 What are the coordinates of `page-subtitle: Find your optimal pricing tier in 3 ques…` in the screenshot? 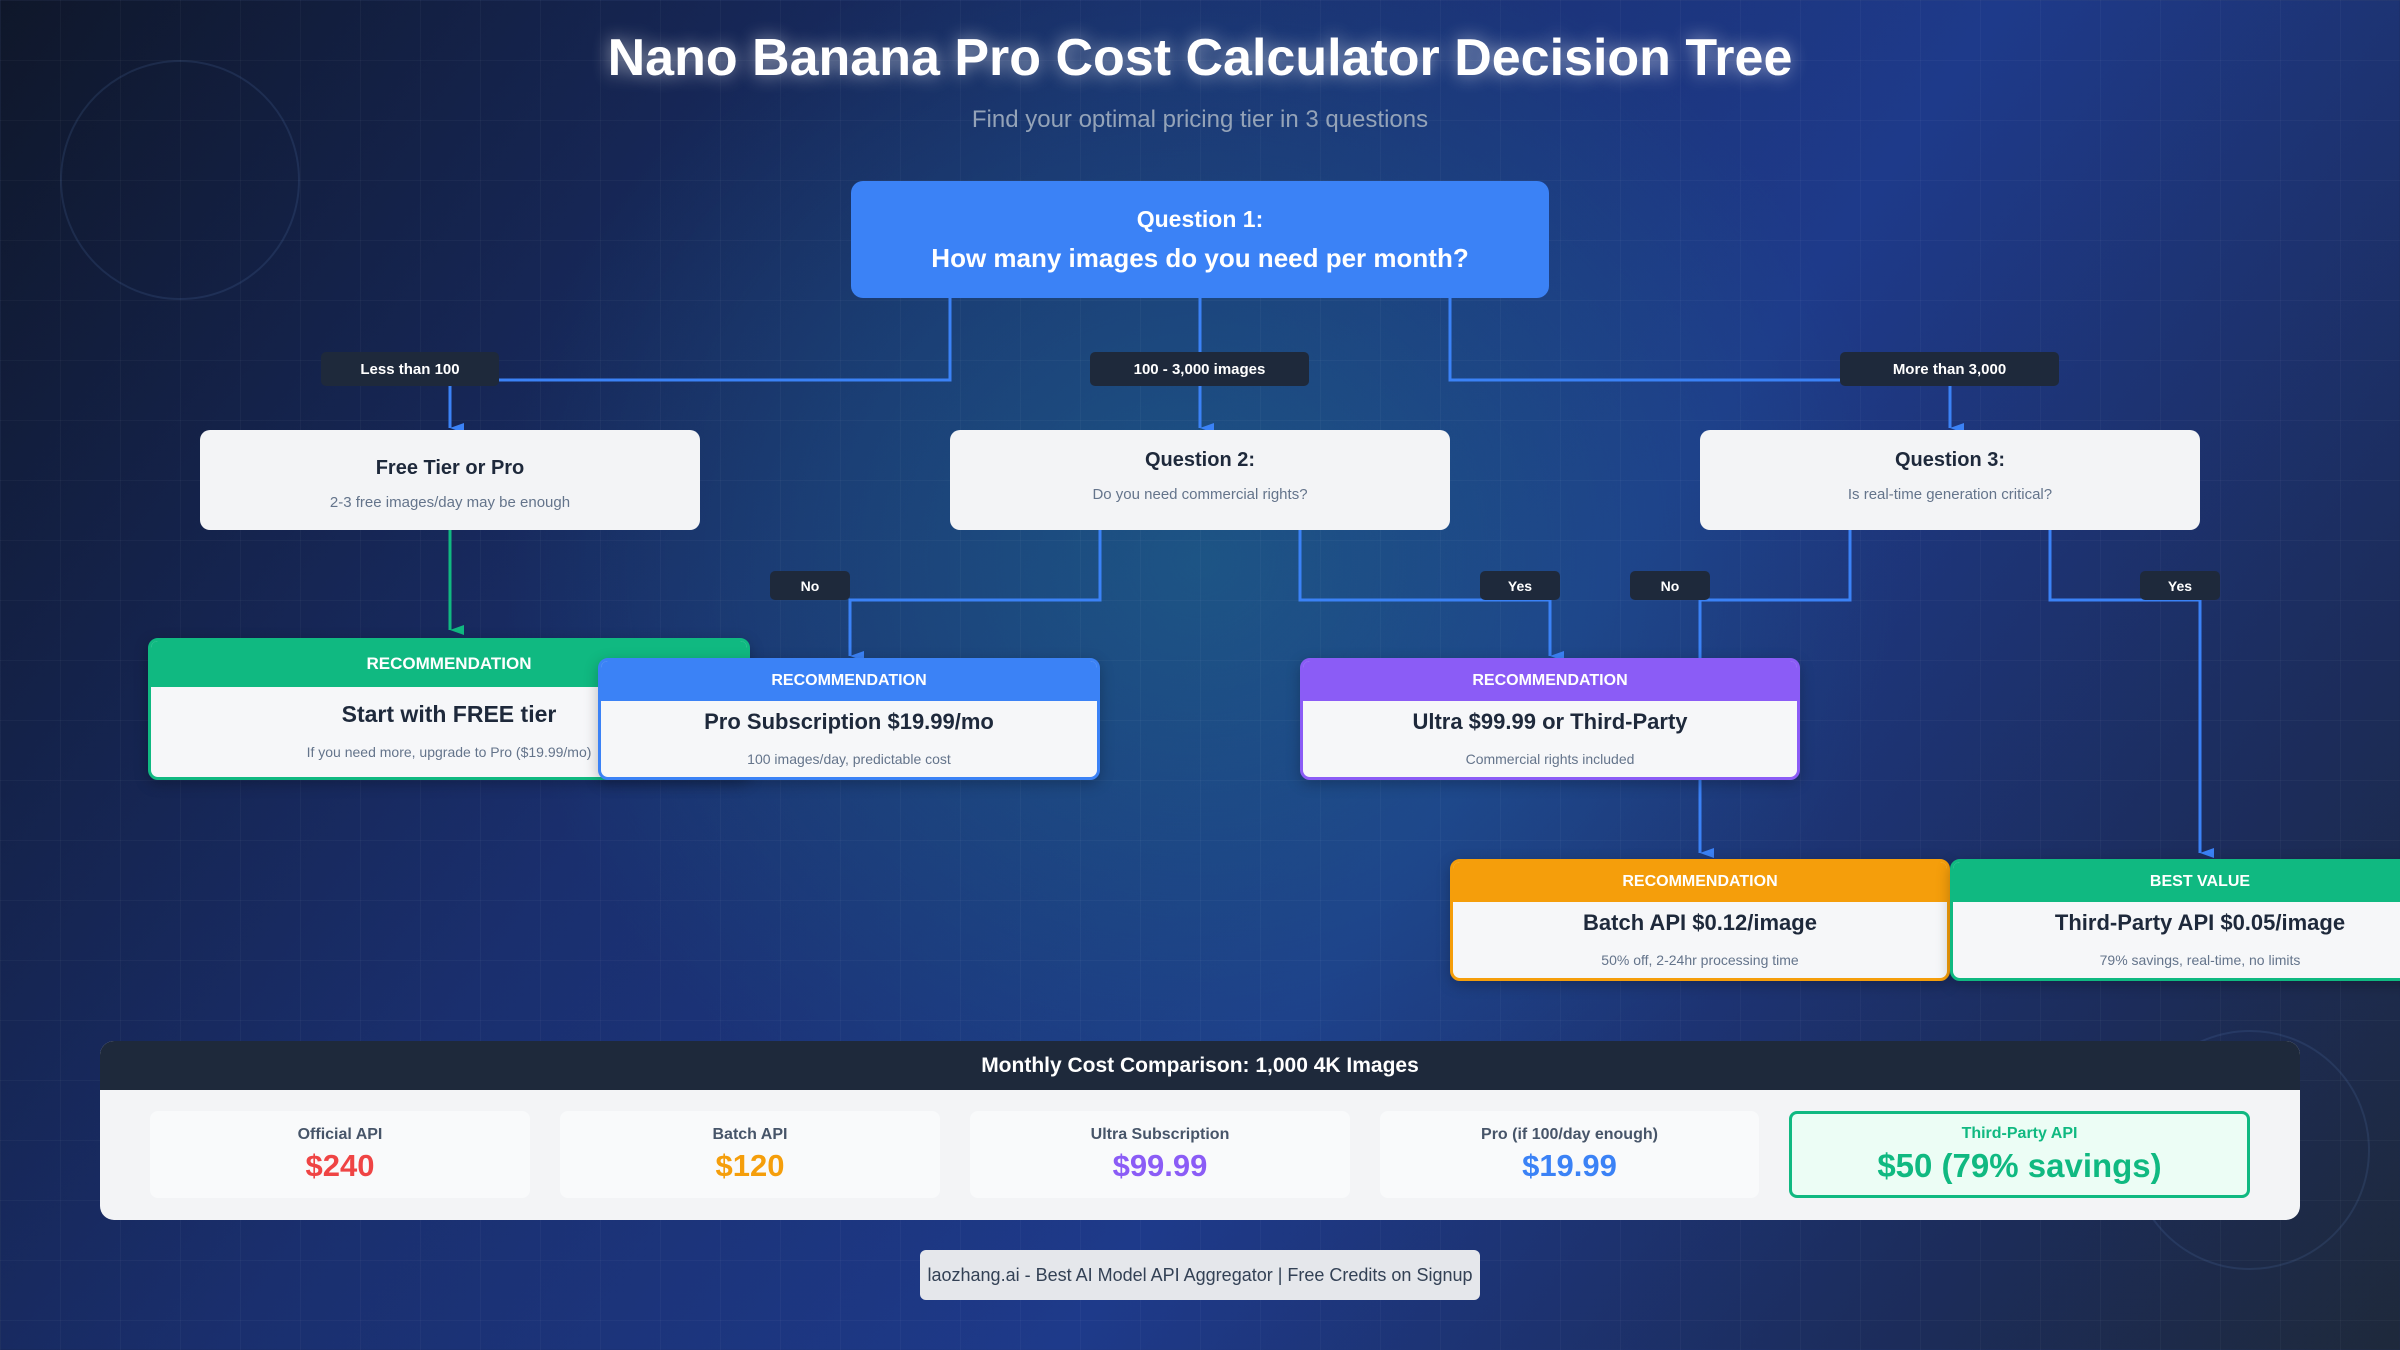 It's located at (1200, 119).